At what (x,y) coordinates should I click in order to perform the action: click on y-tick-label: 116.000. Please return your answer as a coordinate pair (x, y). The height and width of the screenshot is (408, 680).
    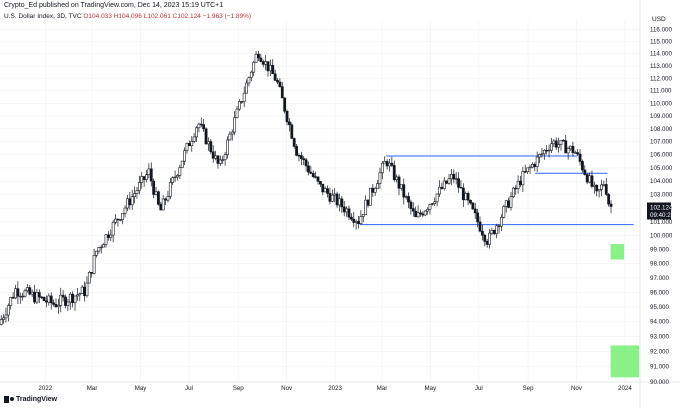
    Looking at the image, I should click on (661, 30).